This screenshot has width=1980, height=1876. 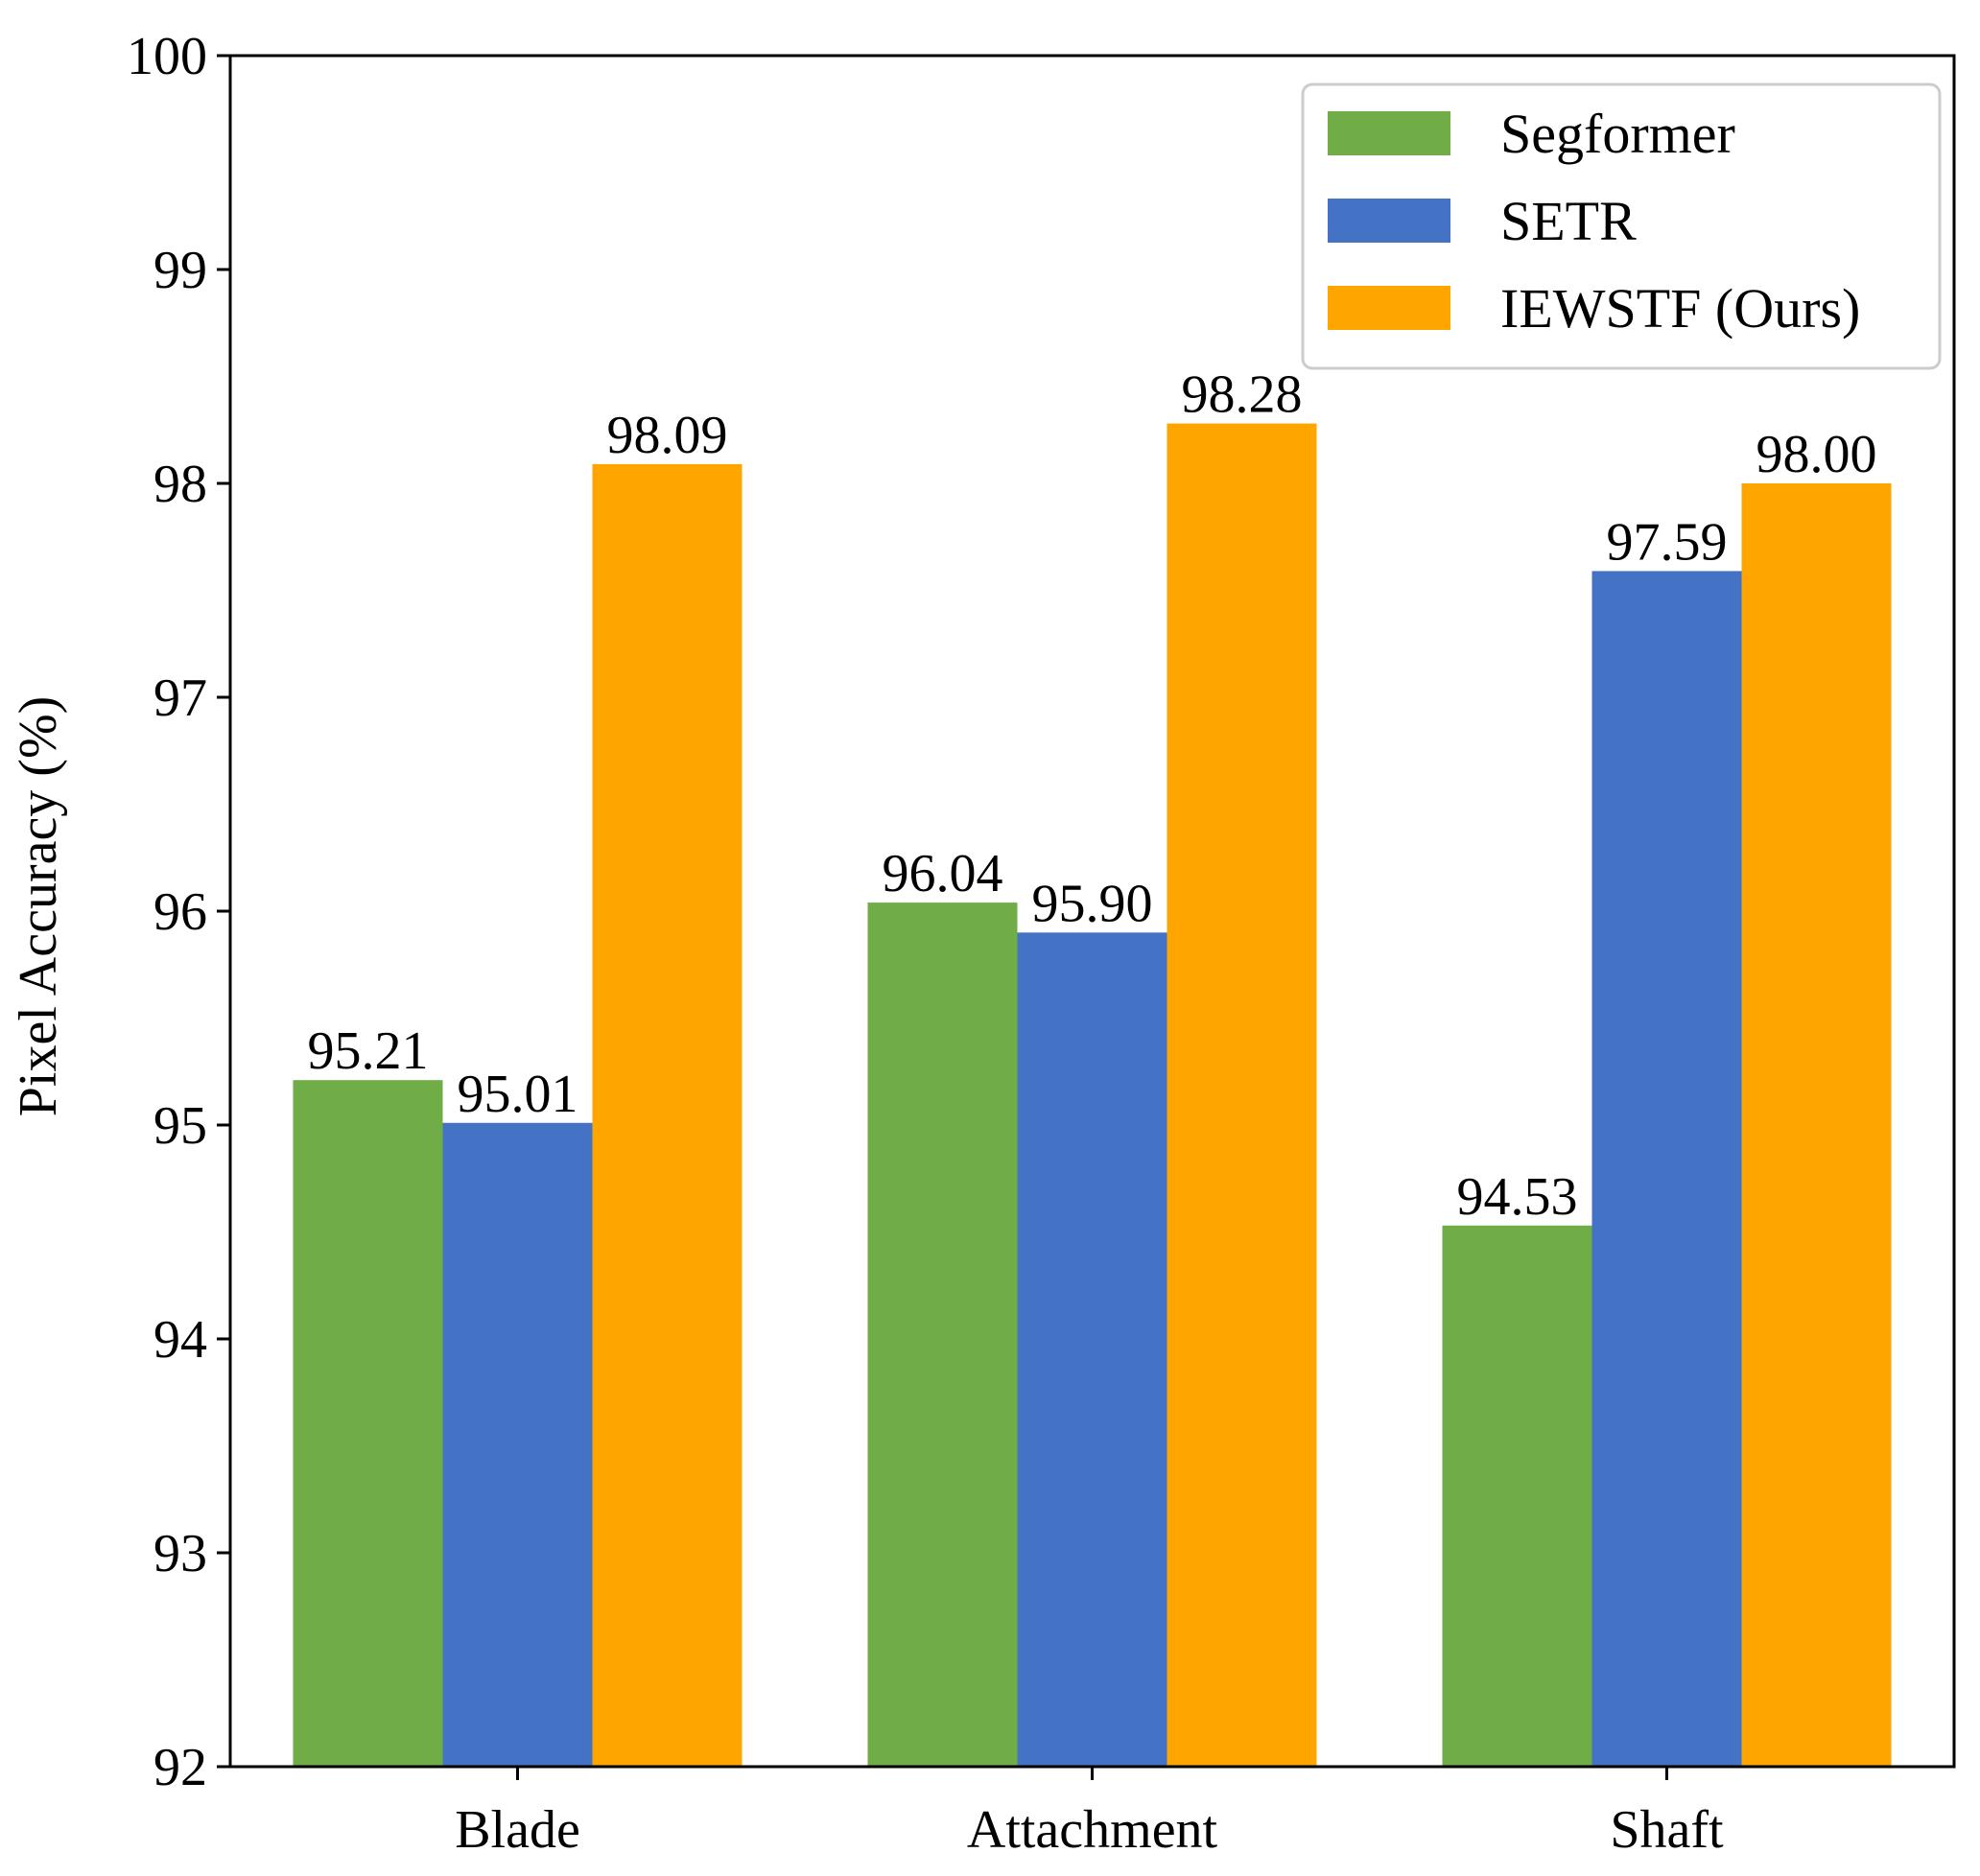 I want to click on legend-label: SETR, so click(x=1569, y=221).